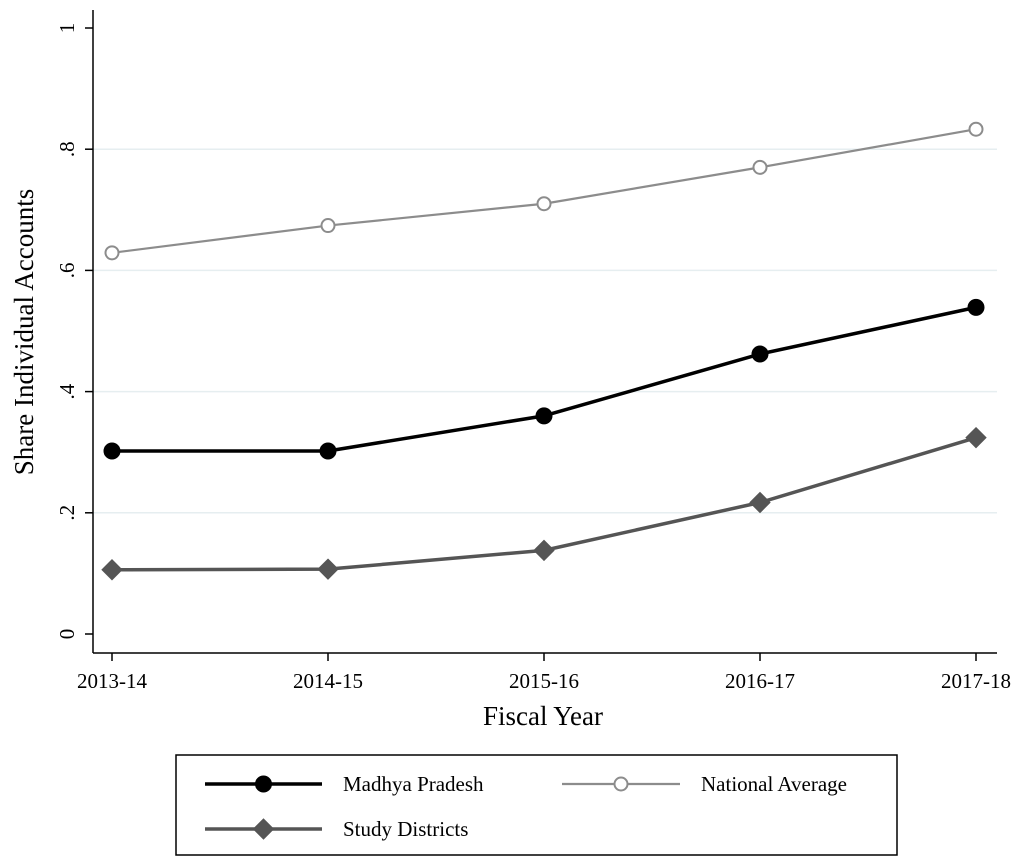  I want to click on y-ticks: 0 .2 .4 .6 .8 1, so click(74, 331).